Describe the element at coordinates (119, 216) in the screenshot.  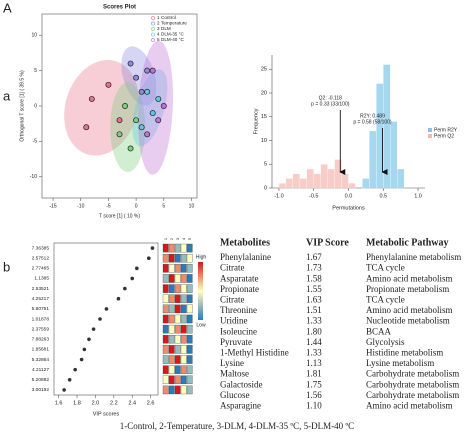
I see `x-axis-label: T score [1] ( 10 %)` at that location.